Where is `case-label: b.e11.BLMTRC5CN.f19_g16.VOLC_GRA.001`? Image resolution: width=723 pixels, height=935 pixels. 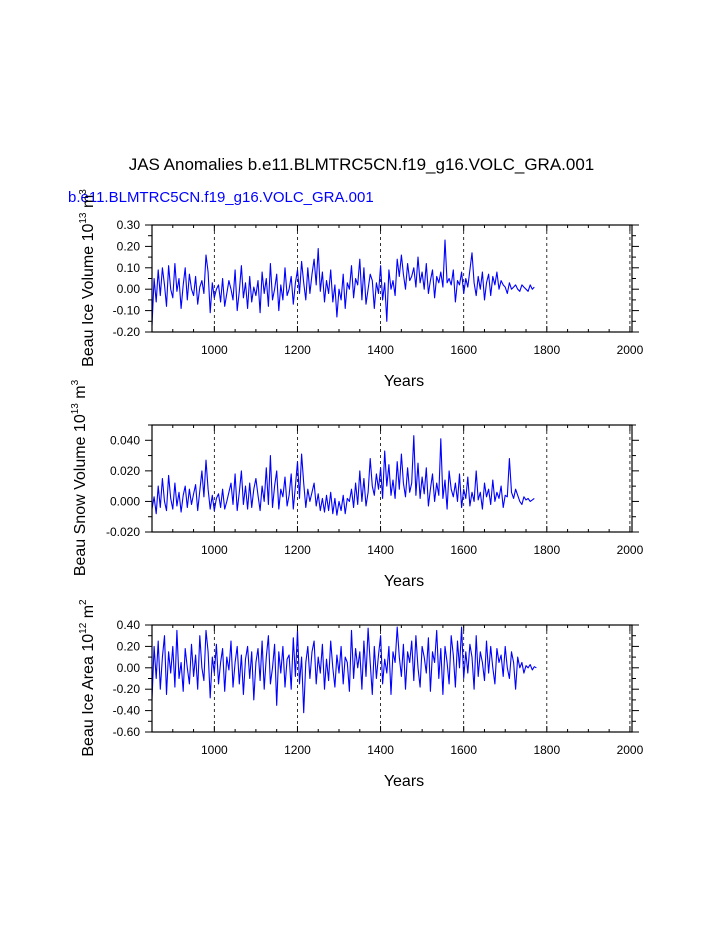 case-label: b.e11.BLMTRC5CN.f19_g16.VOLC_GRA.001 is located at coordinates (221, 197).